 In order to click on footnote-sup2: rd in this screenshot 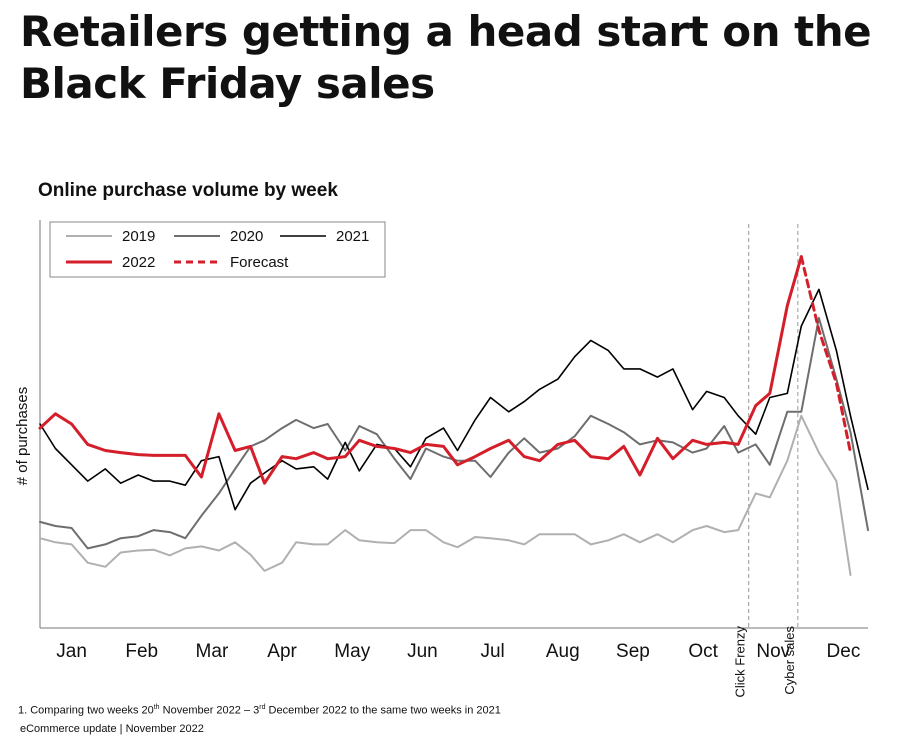, I will do `click(262, 707)`.